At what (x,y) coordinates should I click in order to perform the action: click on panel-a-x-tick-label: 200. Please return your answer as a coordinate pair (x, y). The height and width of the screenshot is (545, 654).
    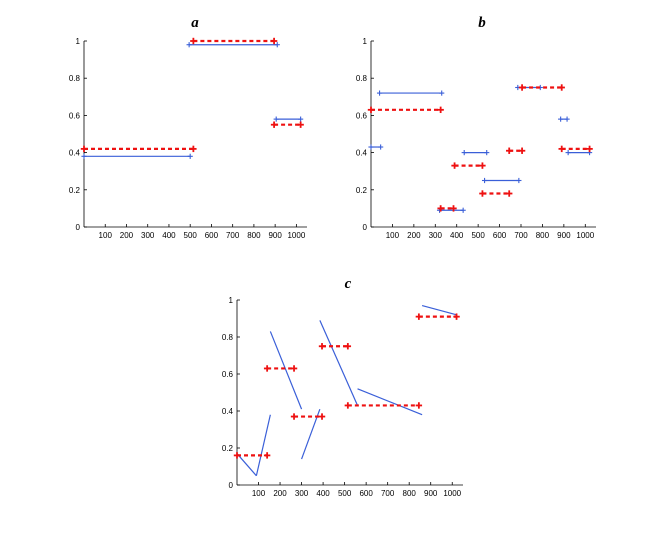
    Looking at the image, I should click on (127, 235).